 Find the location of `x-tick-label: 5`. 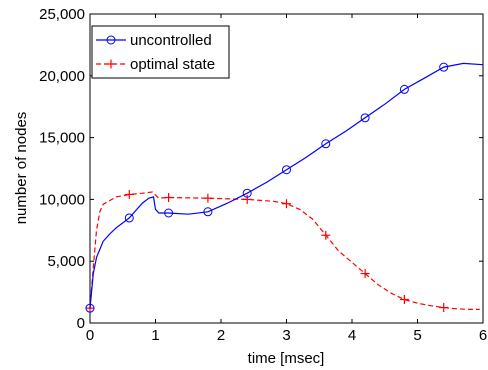

x-tick-label: 5 is located at coordinates (417, 335).